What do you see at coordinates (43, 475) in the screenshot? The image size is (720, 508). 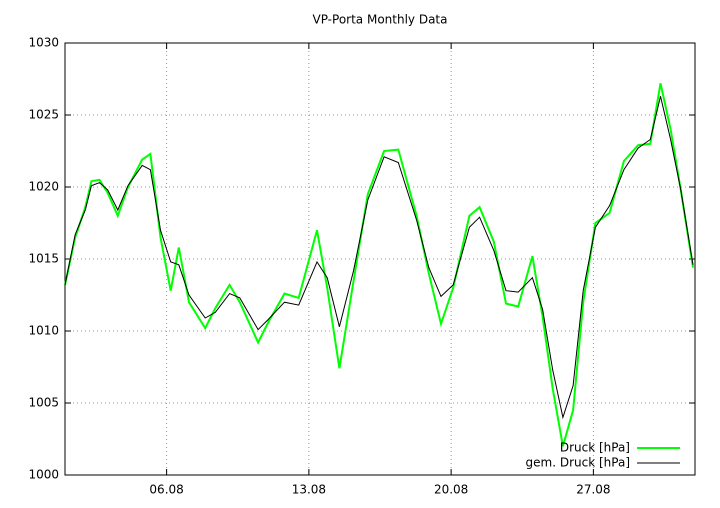 I see `y-tick-label: 1000` at bounding box center [43, 475].